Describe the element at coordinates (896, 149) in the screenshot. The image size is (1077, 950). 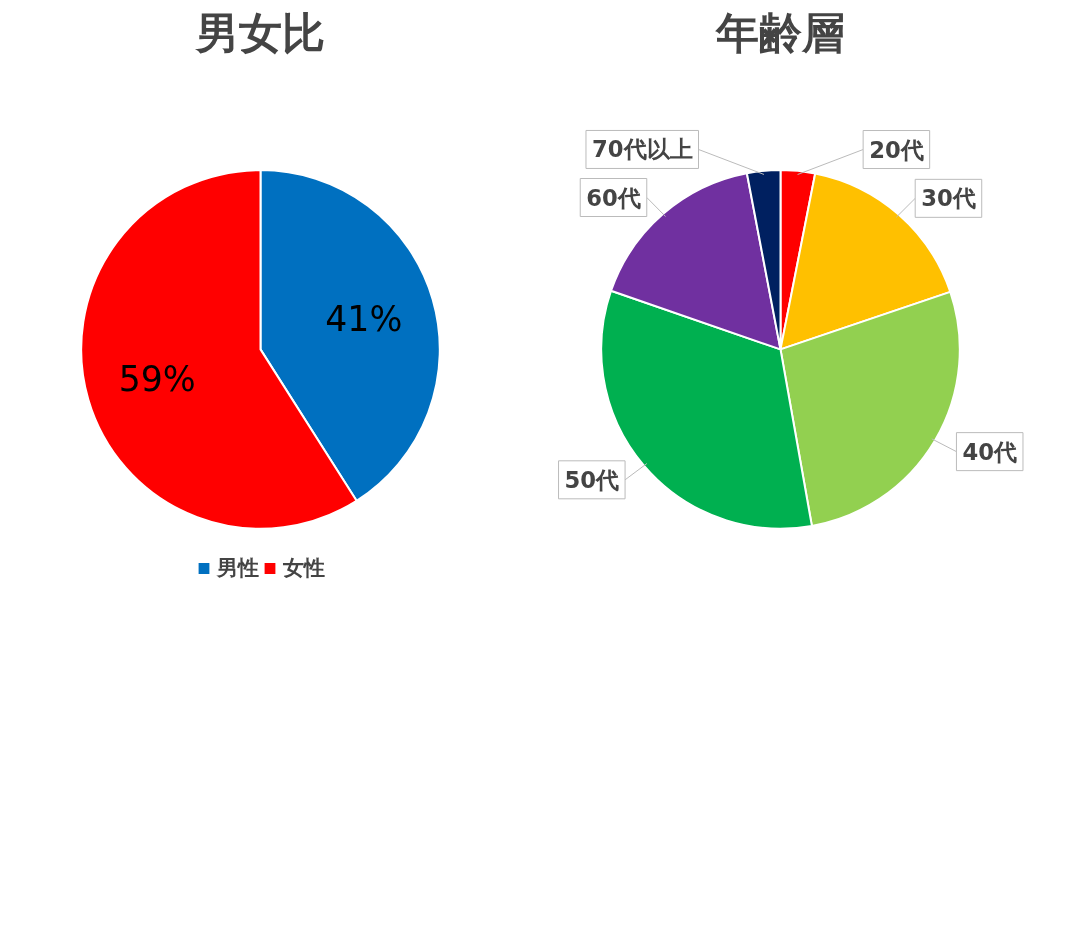
I see `slice-label: 20代` at that location.